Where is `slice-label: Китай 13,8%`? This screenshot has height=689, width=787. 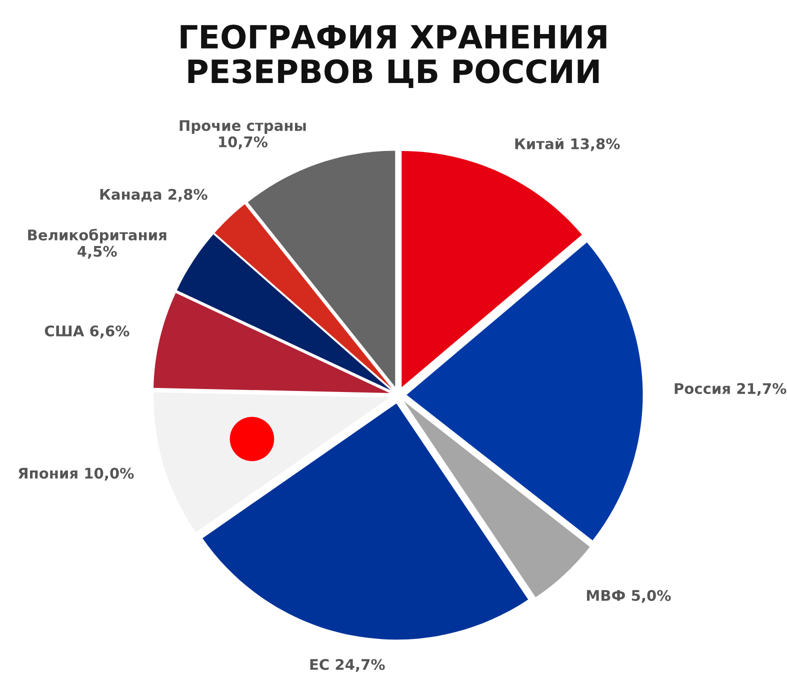
slice-label: Китай 13,8% is located at coordinates (567, 145).